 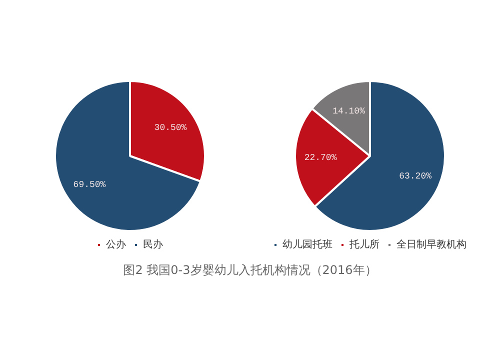 I want to click on legend-label: 幼儿园托班, so click(x=307, y=244).